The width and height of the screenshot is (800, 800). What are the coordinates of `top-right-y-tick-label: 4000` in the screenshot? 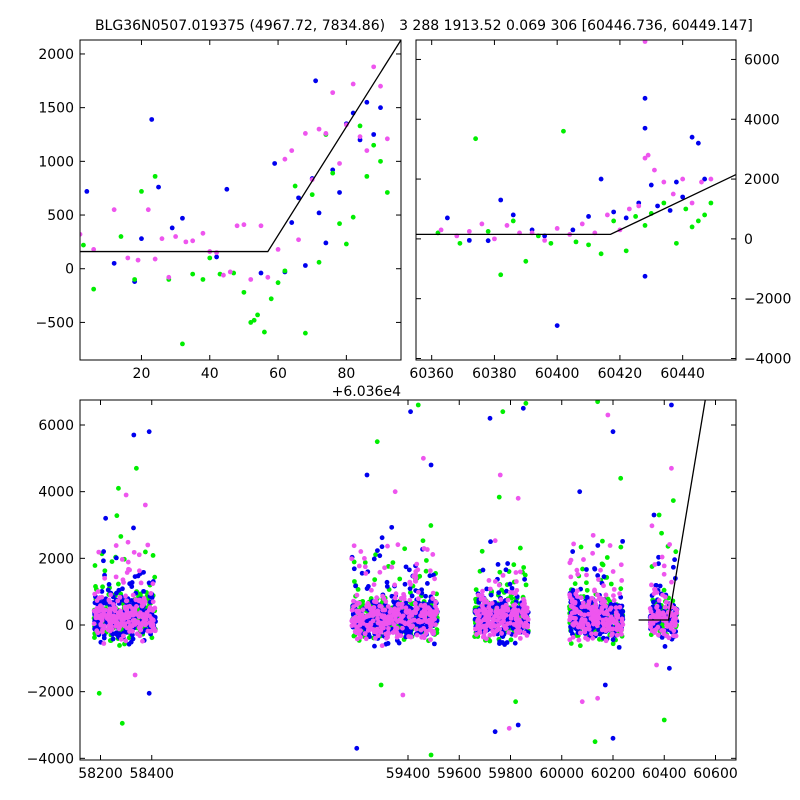 It's located at (762, 120).